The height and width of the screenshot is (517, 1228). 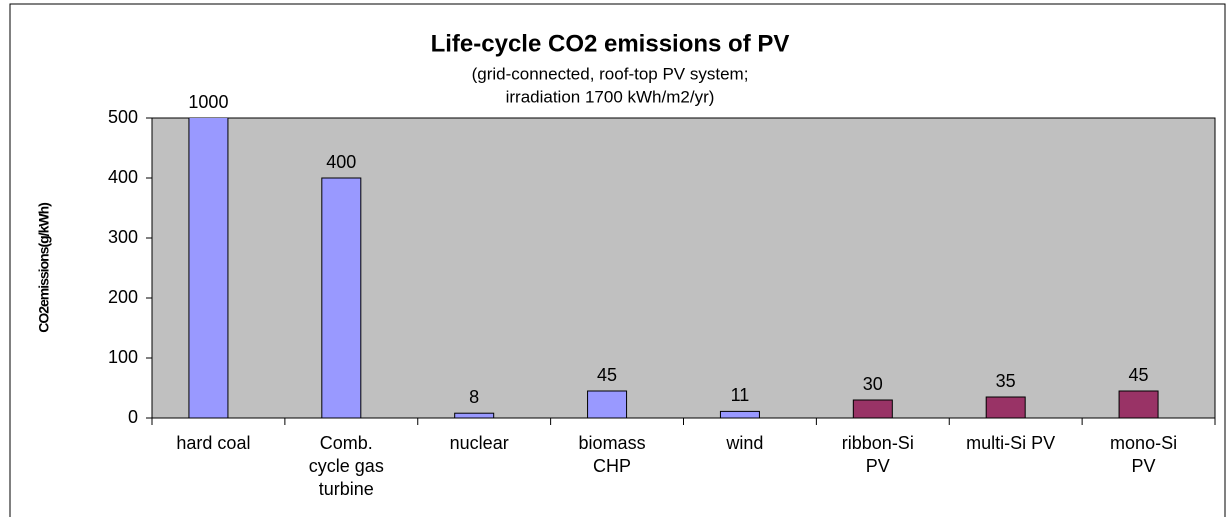 What do you see at coordinates (1143, 454) in the screenshot?
I see `x-tick-label: mono-Si PV` at bounding box center [1143, 454].